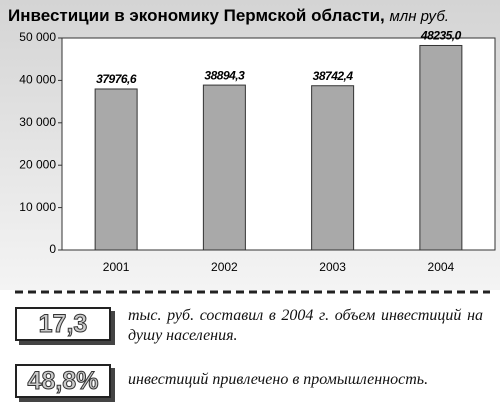 The image size is (500, 417). What do you see at coordinates (224, 267) in the screenshot?
I see `x-tick-label: 2002` at bounding box center [224, 267].